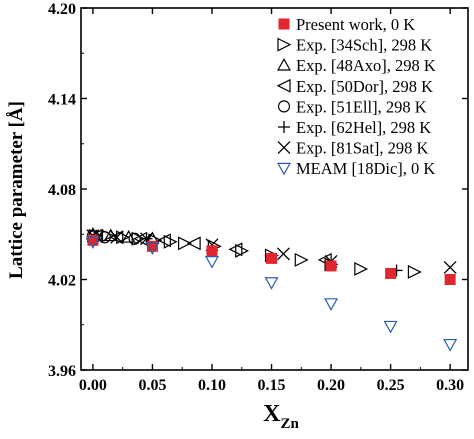 This screenshot has height=439, width=474. I want to click on y-tick-label: 3.96, so click(62, 371).